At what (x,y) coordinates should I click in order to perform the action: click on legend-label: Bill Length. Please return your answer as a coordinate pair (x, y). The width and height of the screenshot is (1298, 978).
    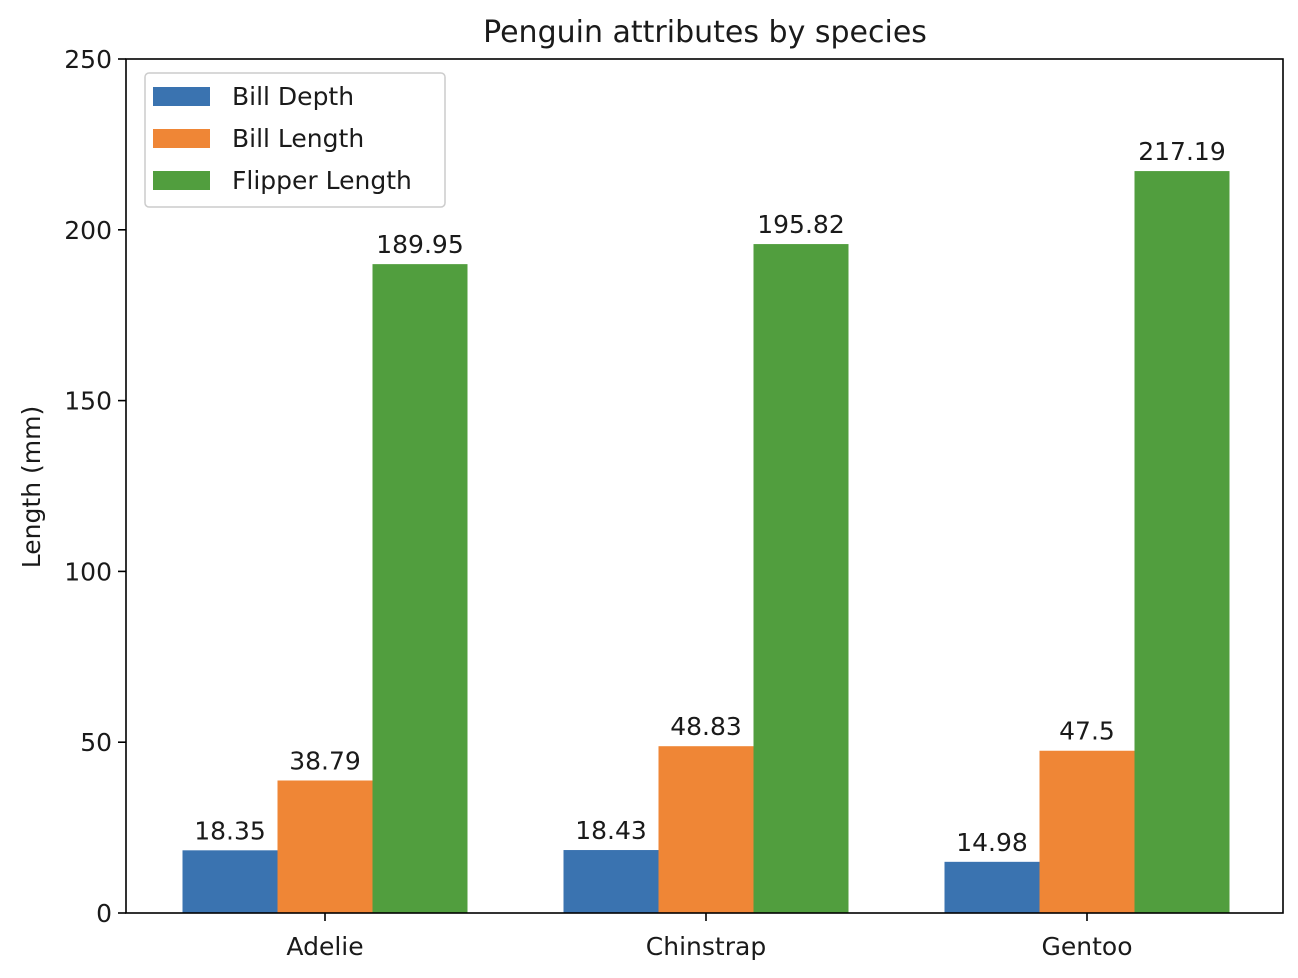
    Looking at the image, I should click on (298, 138).